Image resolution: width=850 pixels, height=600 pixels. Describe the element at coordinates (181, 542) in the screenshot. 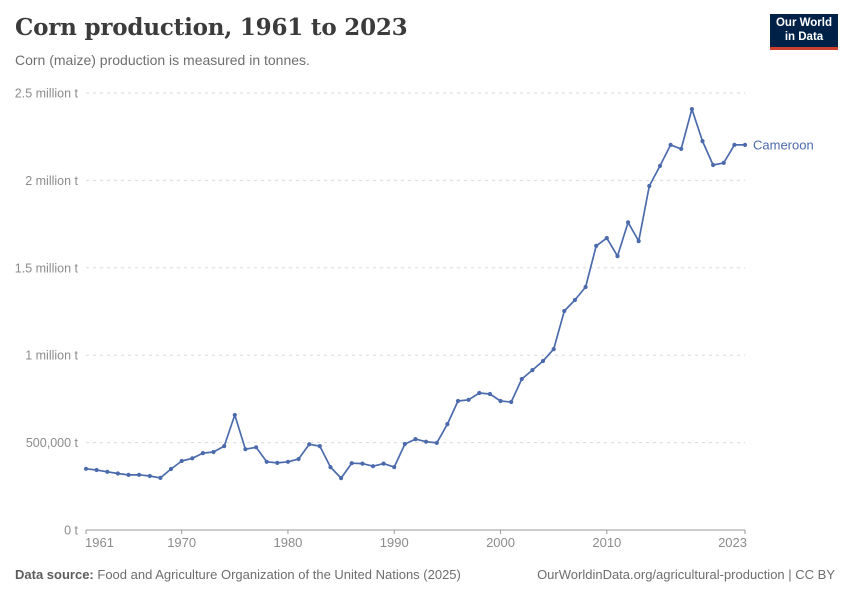

I see `x-axis-label: 1970` at that location.